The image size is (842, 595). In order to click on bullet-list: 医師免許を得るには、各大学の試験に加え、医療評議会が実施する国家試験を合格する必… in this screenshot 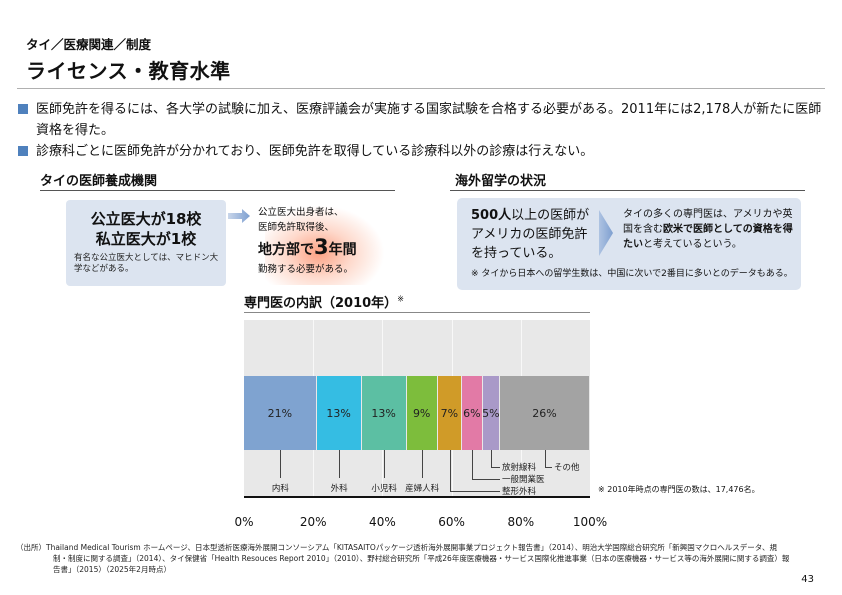, I will do `click(423, 130)`.